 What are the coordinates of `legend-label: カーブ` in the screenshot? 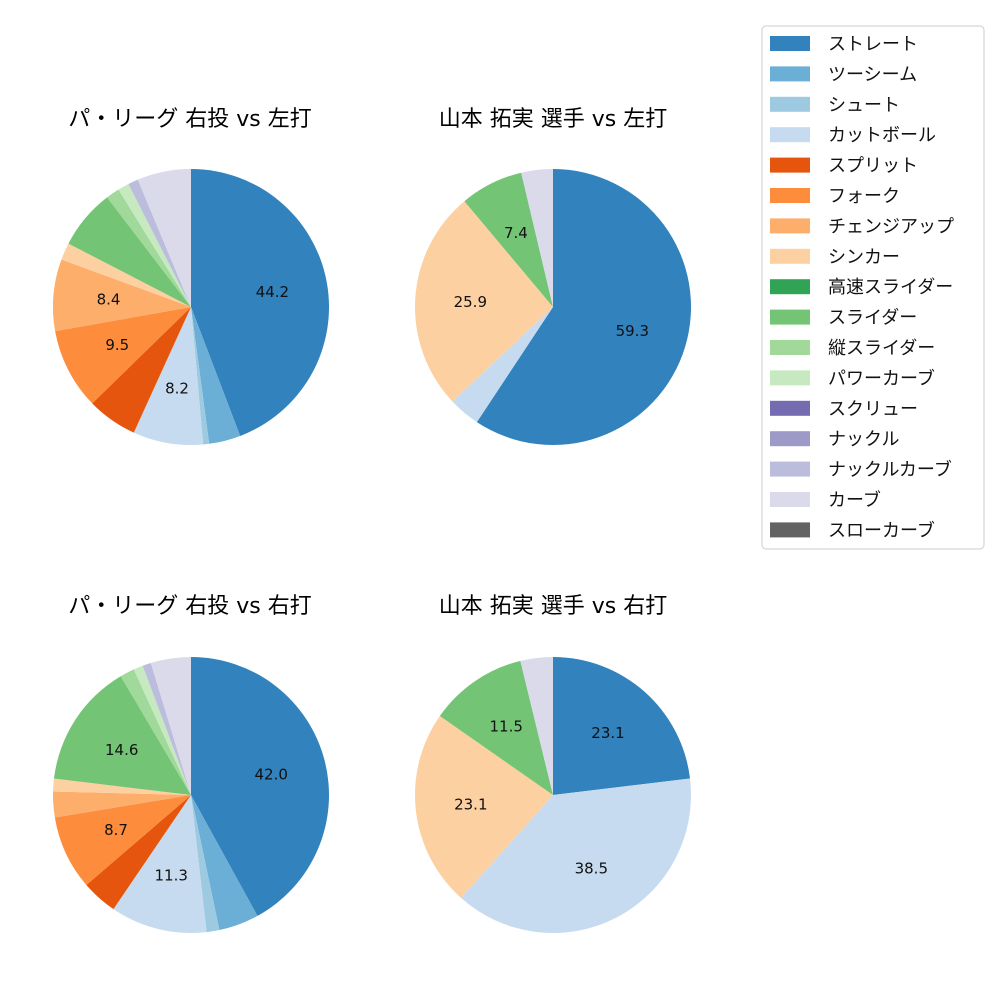 It's located at (854, 500).